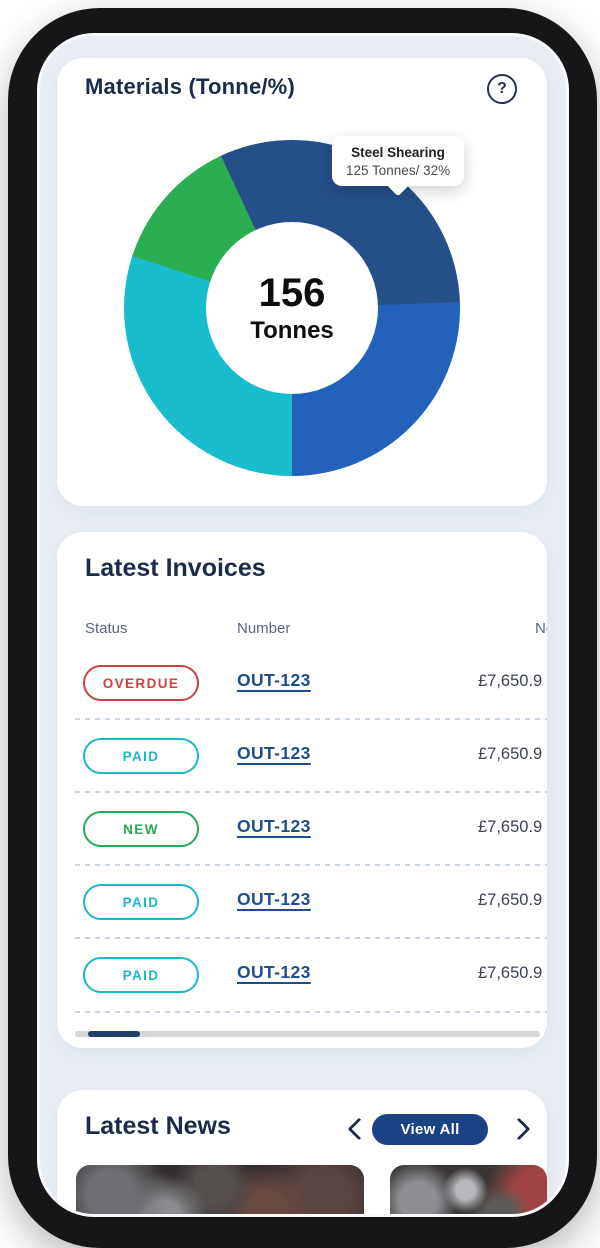 This screenshot has height=1248, width=600. What do you see at coordinates (292, 330) in the screenshot?
I see `donut-total-unit: Tonnes` at bounding box center [292, 330].